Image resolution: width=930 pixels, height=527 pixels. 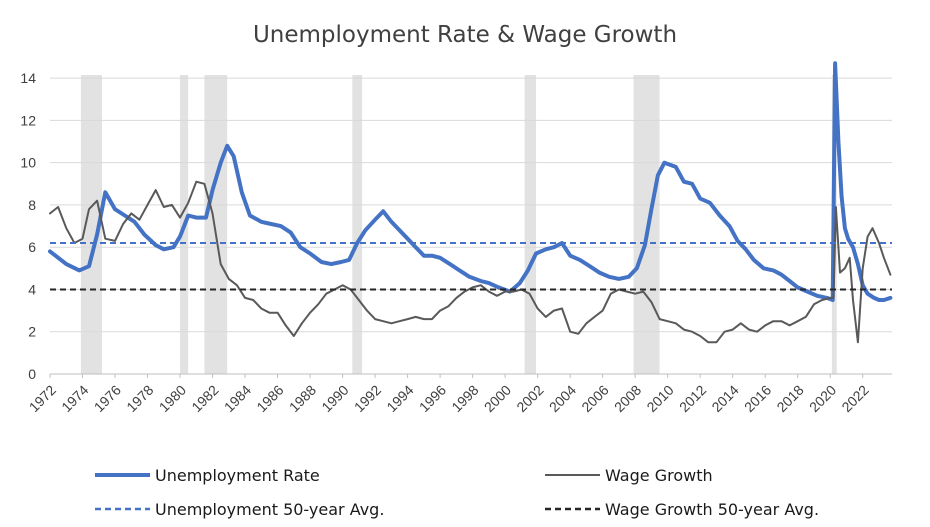 What do you see at coordinates (32, 247) in the screenshot?
I see `y-tick-label: 6` at bounding box center [32, 247].